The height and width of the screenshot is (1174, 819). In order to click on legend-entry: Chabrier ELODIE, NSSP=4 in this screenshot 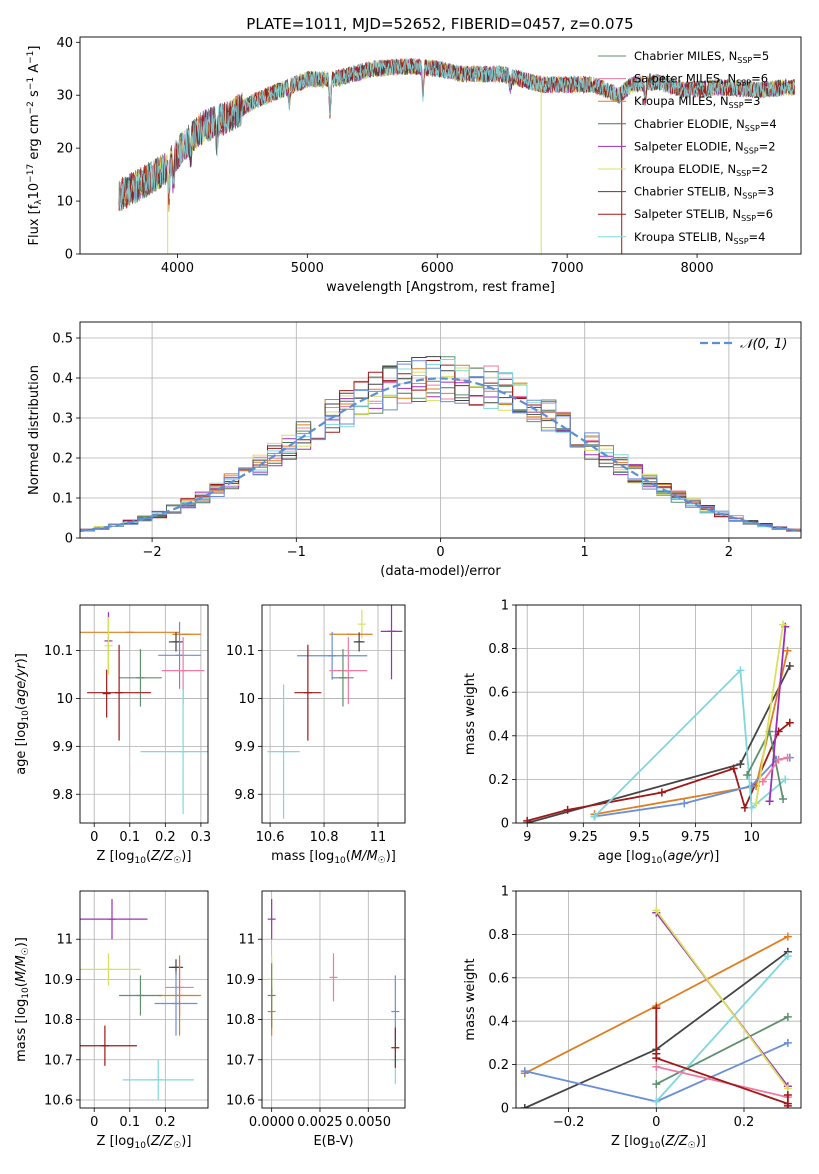, I will do `click(687, 125)`.